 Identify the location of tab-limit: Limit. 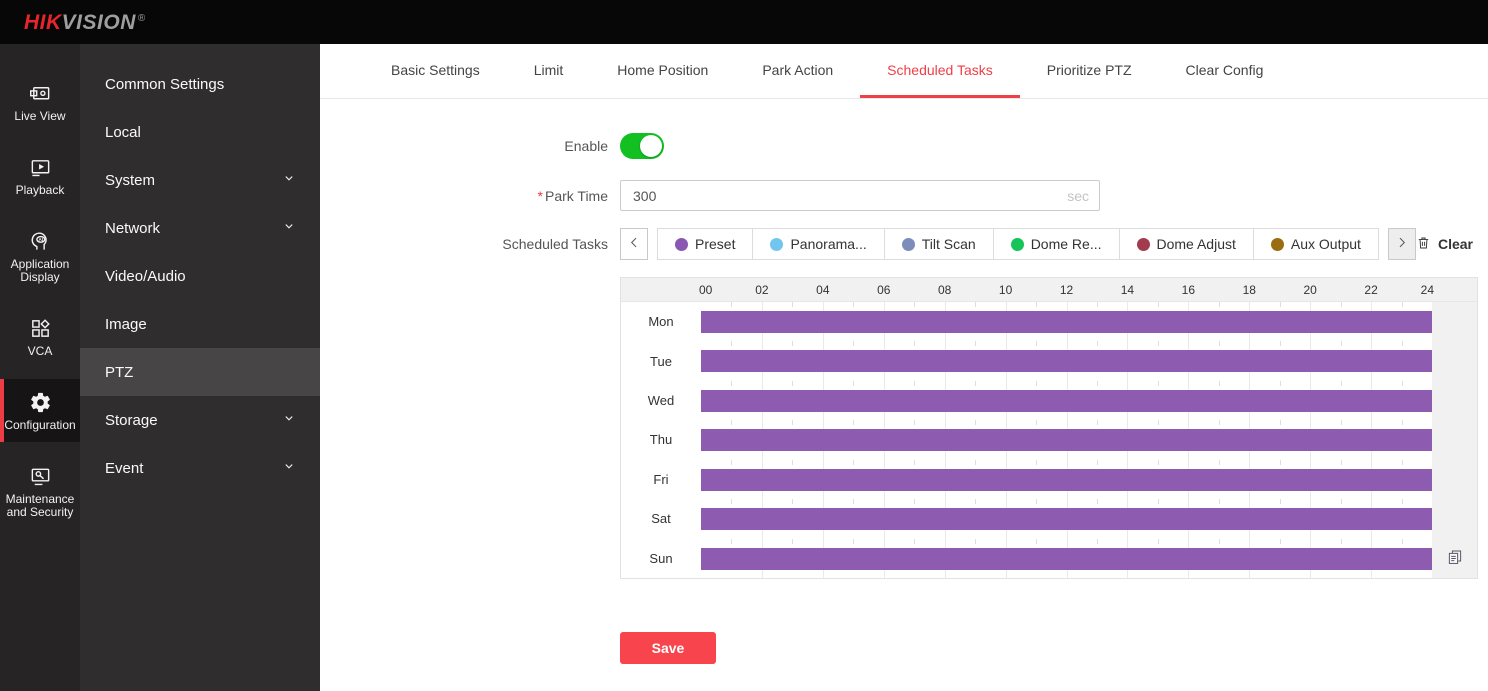
(549, 71).